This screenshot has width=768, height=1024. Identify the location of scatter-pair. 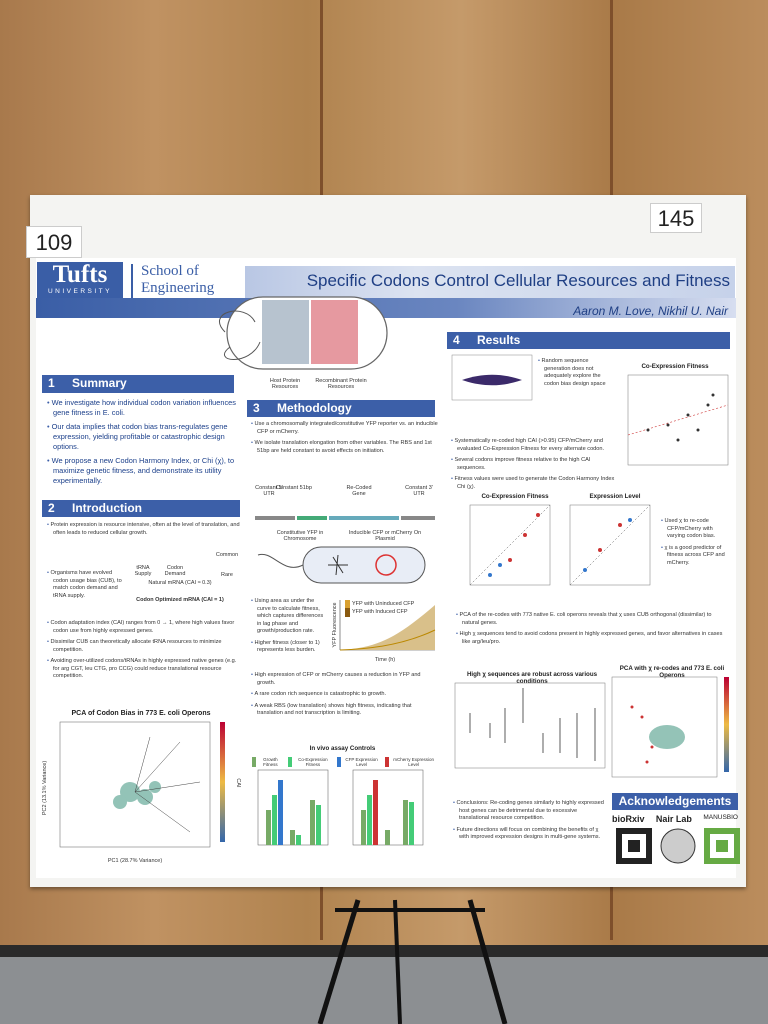
(560, 545).